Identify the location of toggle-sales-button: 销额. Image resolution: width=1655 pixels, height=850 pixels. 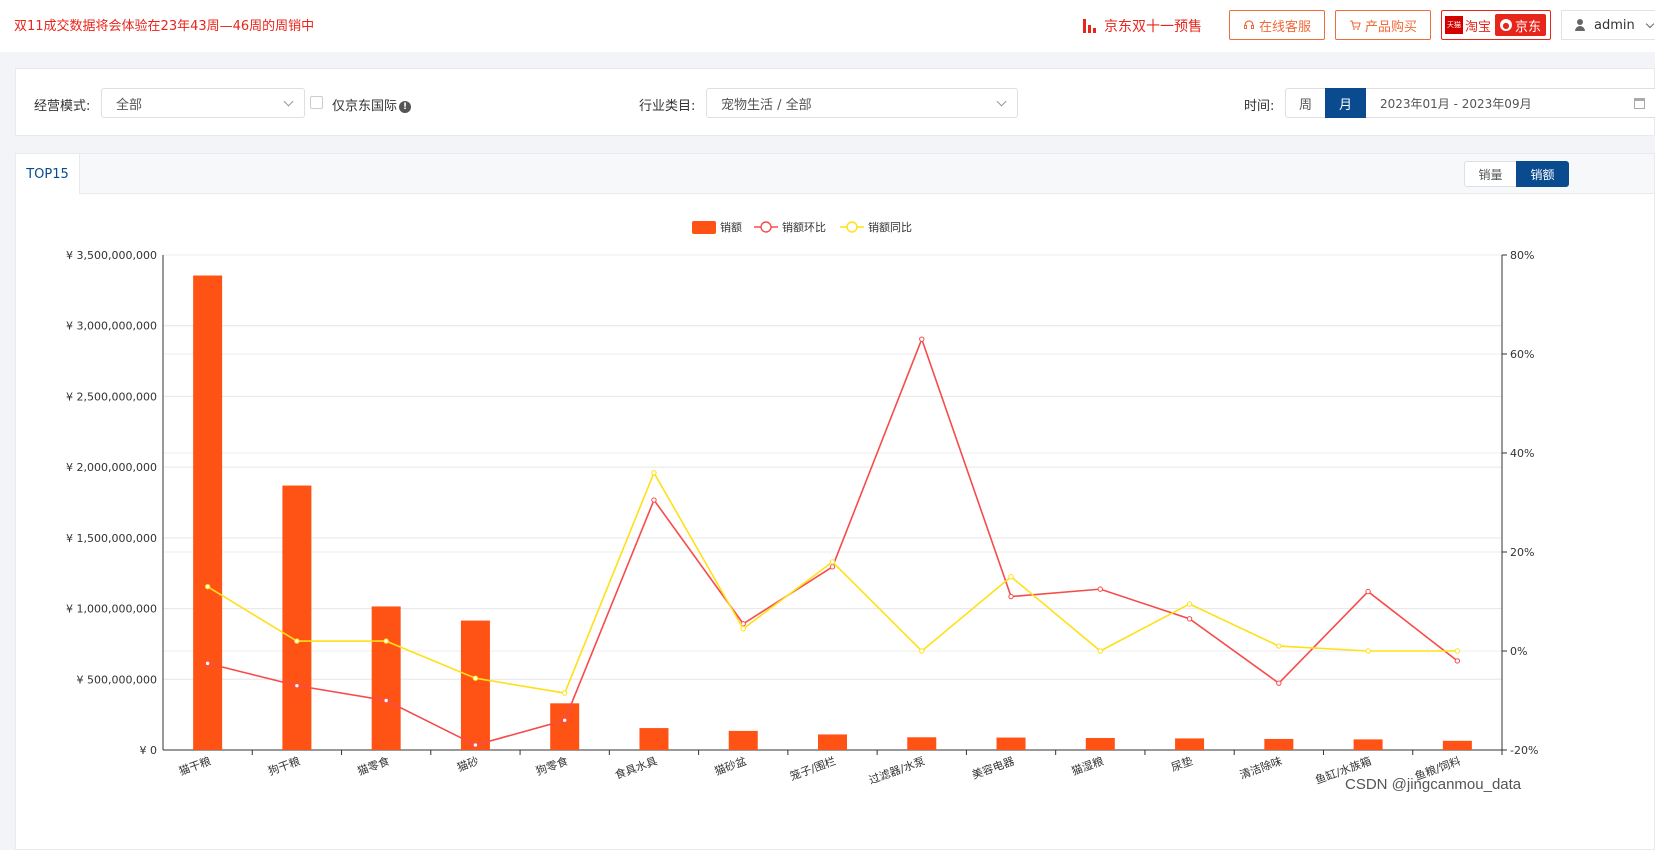
(1542, 174).